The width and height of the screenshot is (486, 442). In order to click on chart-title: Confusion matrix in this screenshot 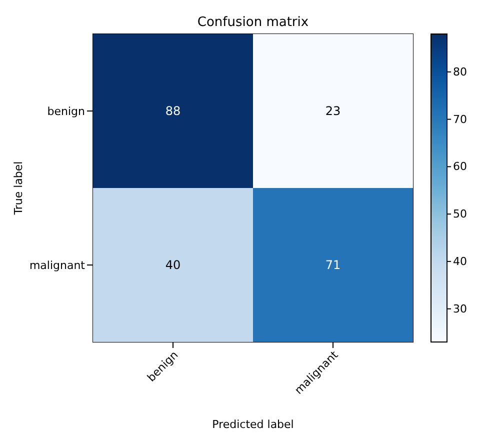, I will do `click(253, 22)`.